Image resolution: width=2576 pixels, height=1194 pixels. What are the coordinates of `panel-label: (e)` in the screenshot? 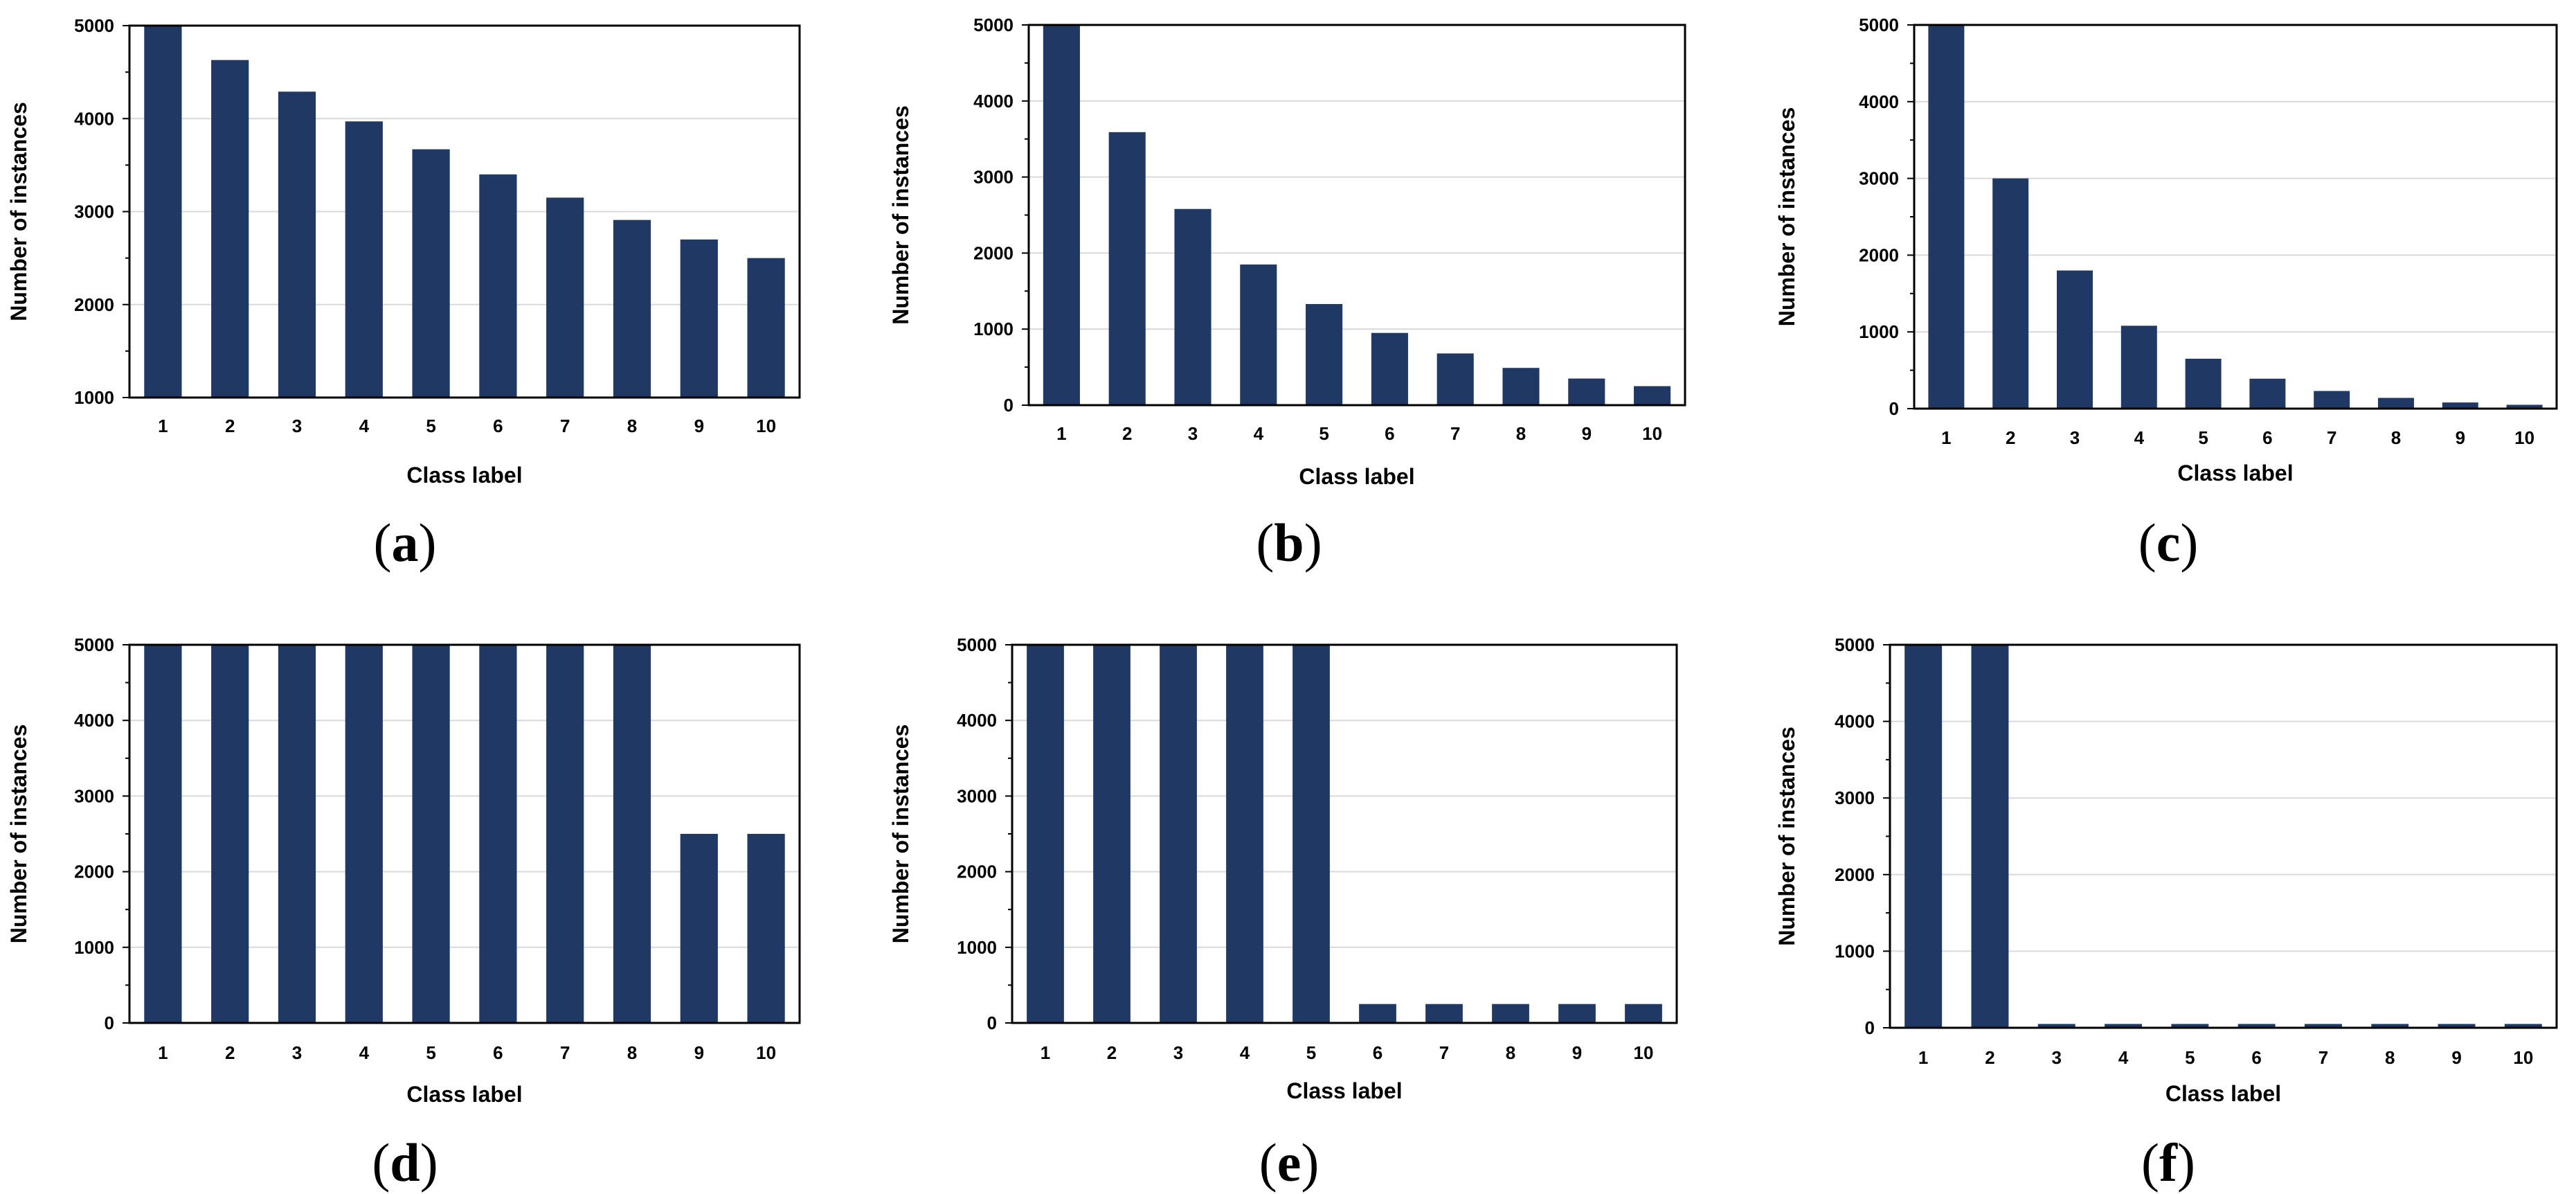 It's located at (1289, 1162).